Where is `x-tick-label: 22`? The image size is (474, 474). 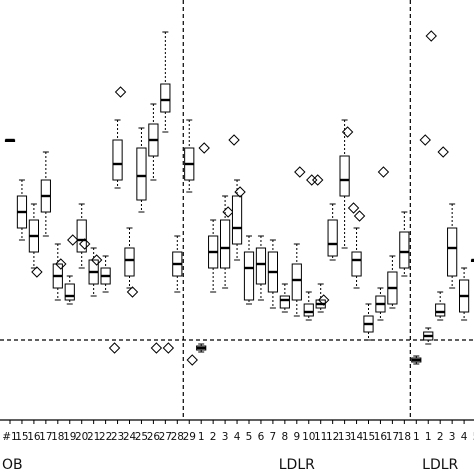
x-tick-label: 22 is located at coordinates (105, 437).